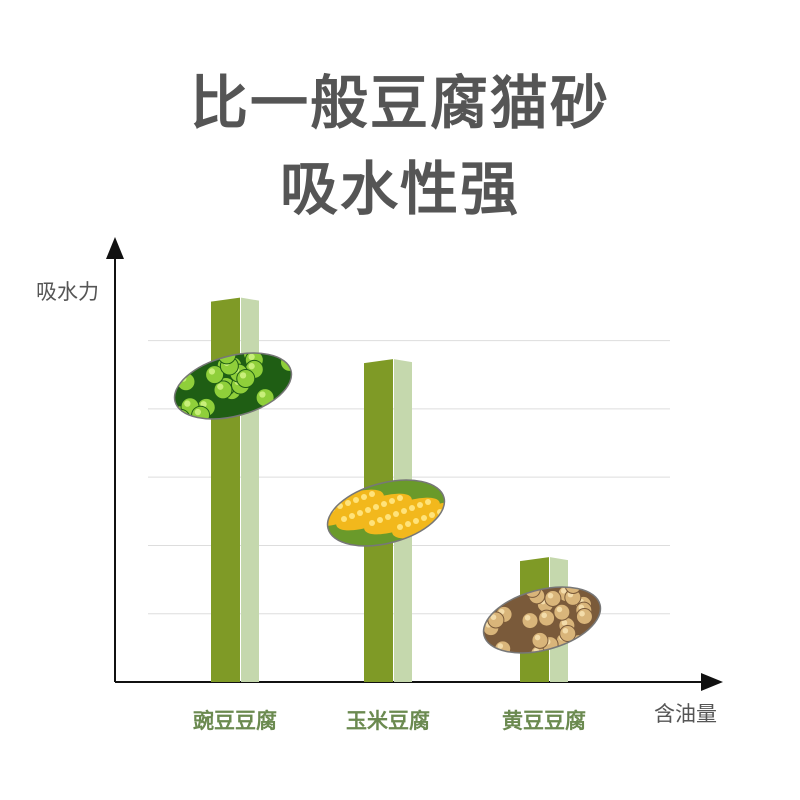 This screenshot has height=800, width=800. I want to click on title-line-2: 吸水性强, so click(399, 189).